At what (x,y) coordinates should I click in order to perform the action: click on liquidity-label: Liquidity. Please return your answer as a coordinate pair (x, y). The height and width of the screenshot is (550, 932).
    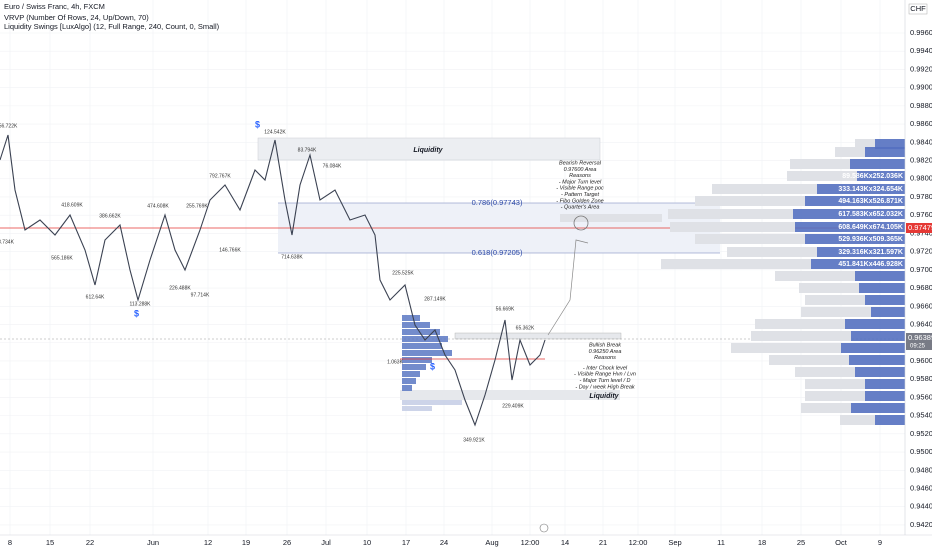
    Looking at the image, I should click on (428, 150).